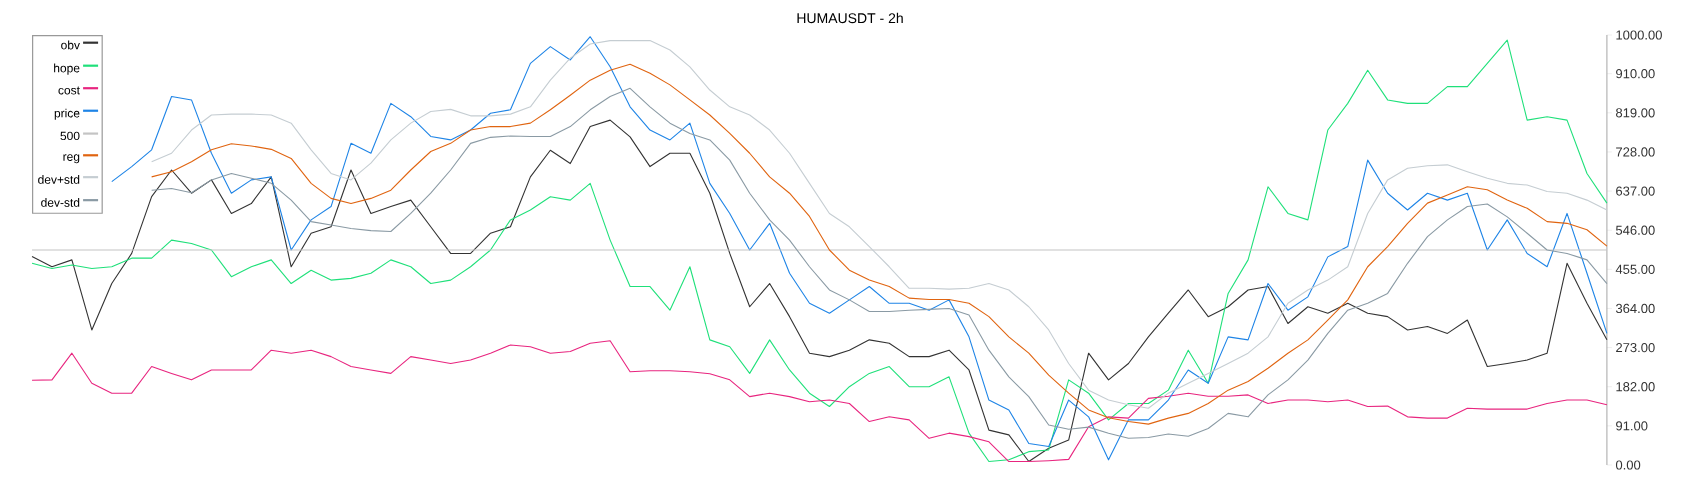  Describe the element at coordinates (60, 202) in the screenshot. I see `legend-label: dev-std` at that location.